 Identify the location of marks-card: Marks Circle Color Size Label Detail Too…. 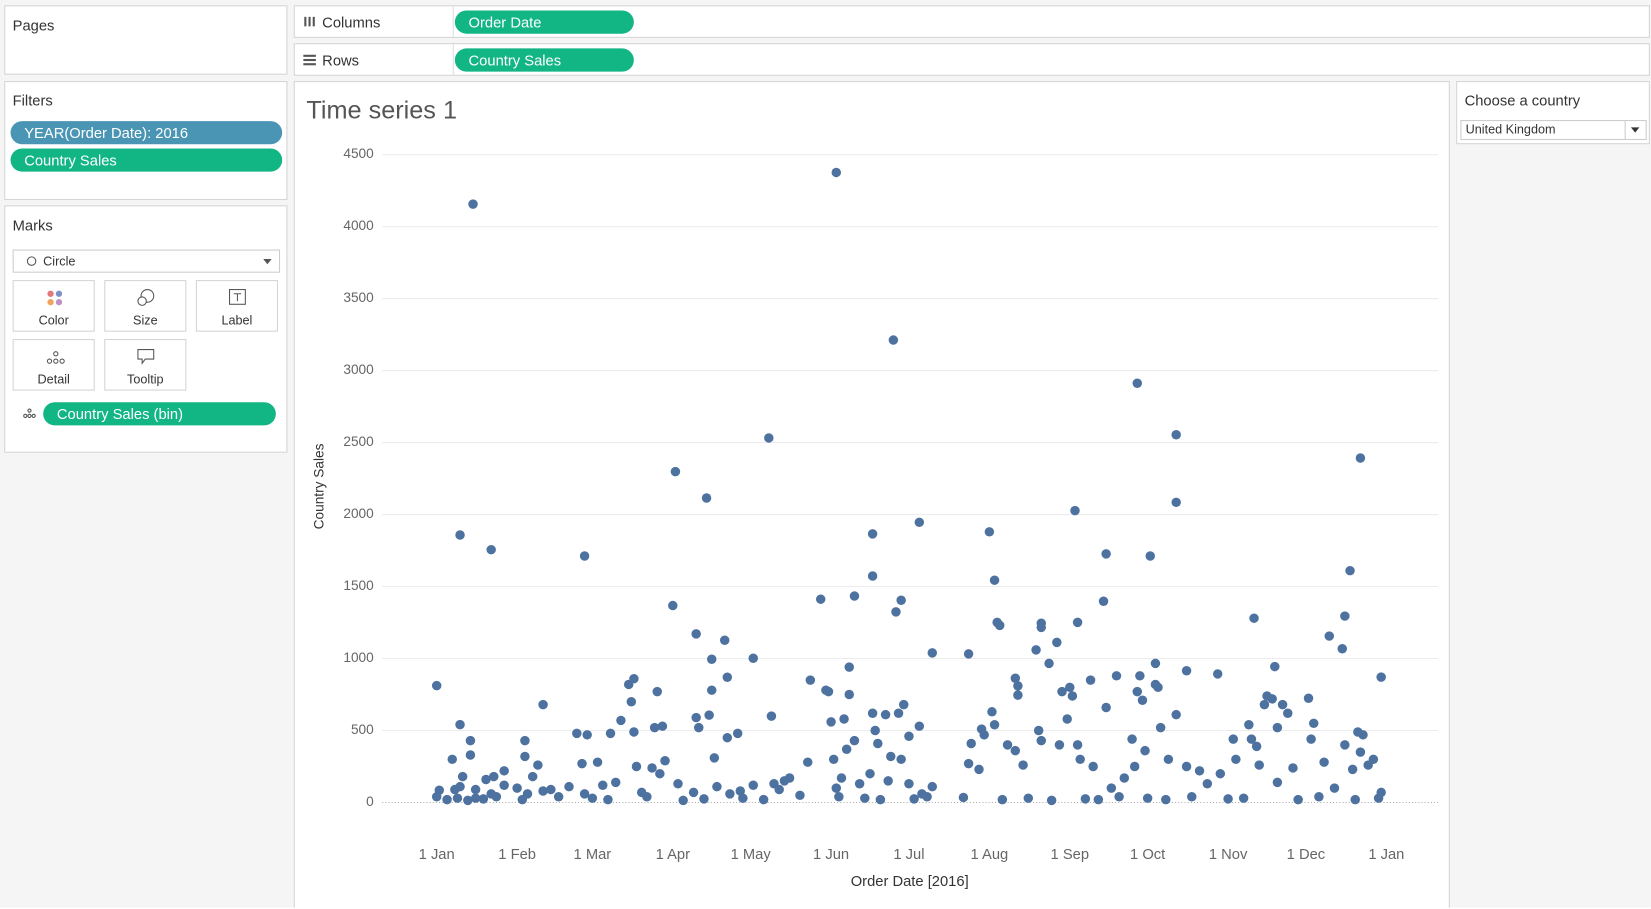
(146, 329).